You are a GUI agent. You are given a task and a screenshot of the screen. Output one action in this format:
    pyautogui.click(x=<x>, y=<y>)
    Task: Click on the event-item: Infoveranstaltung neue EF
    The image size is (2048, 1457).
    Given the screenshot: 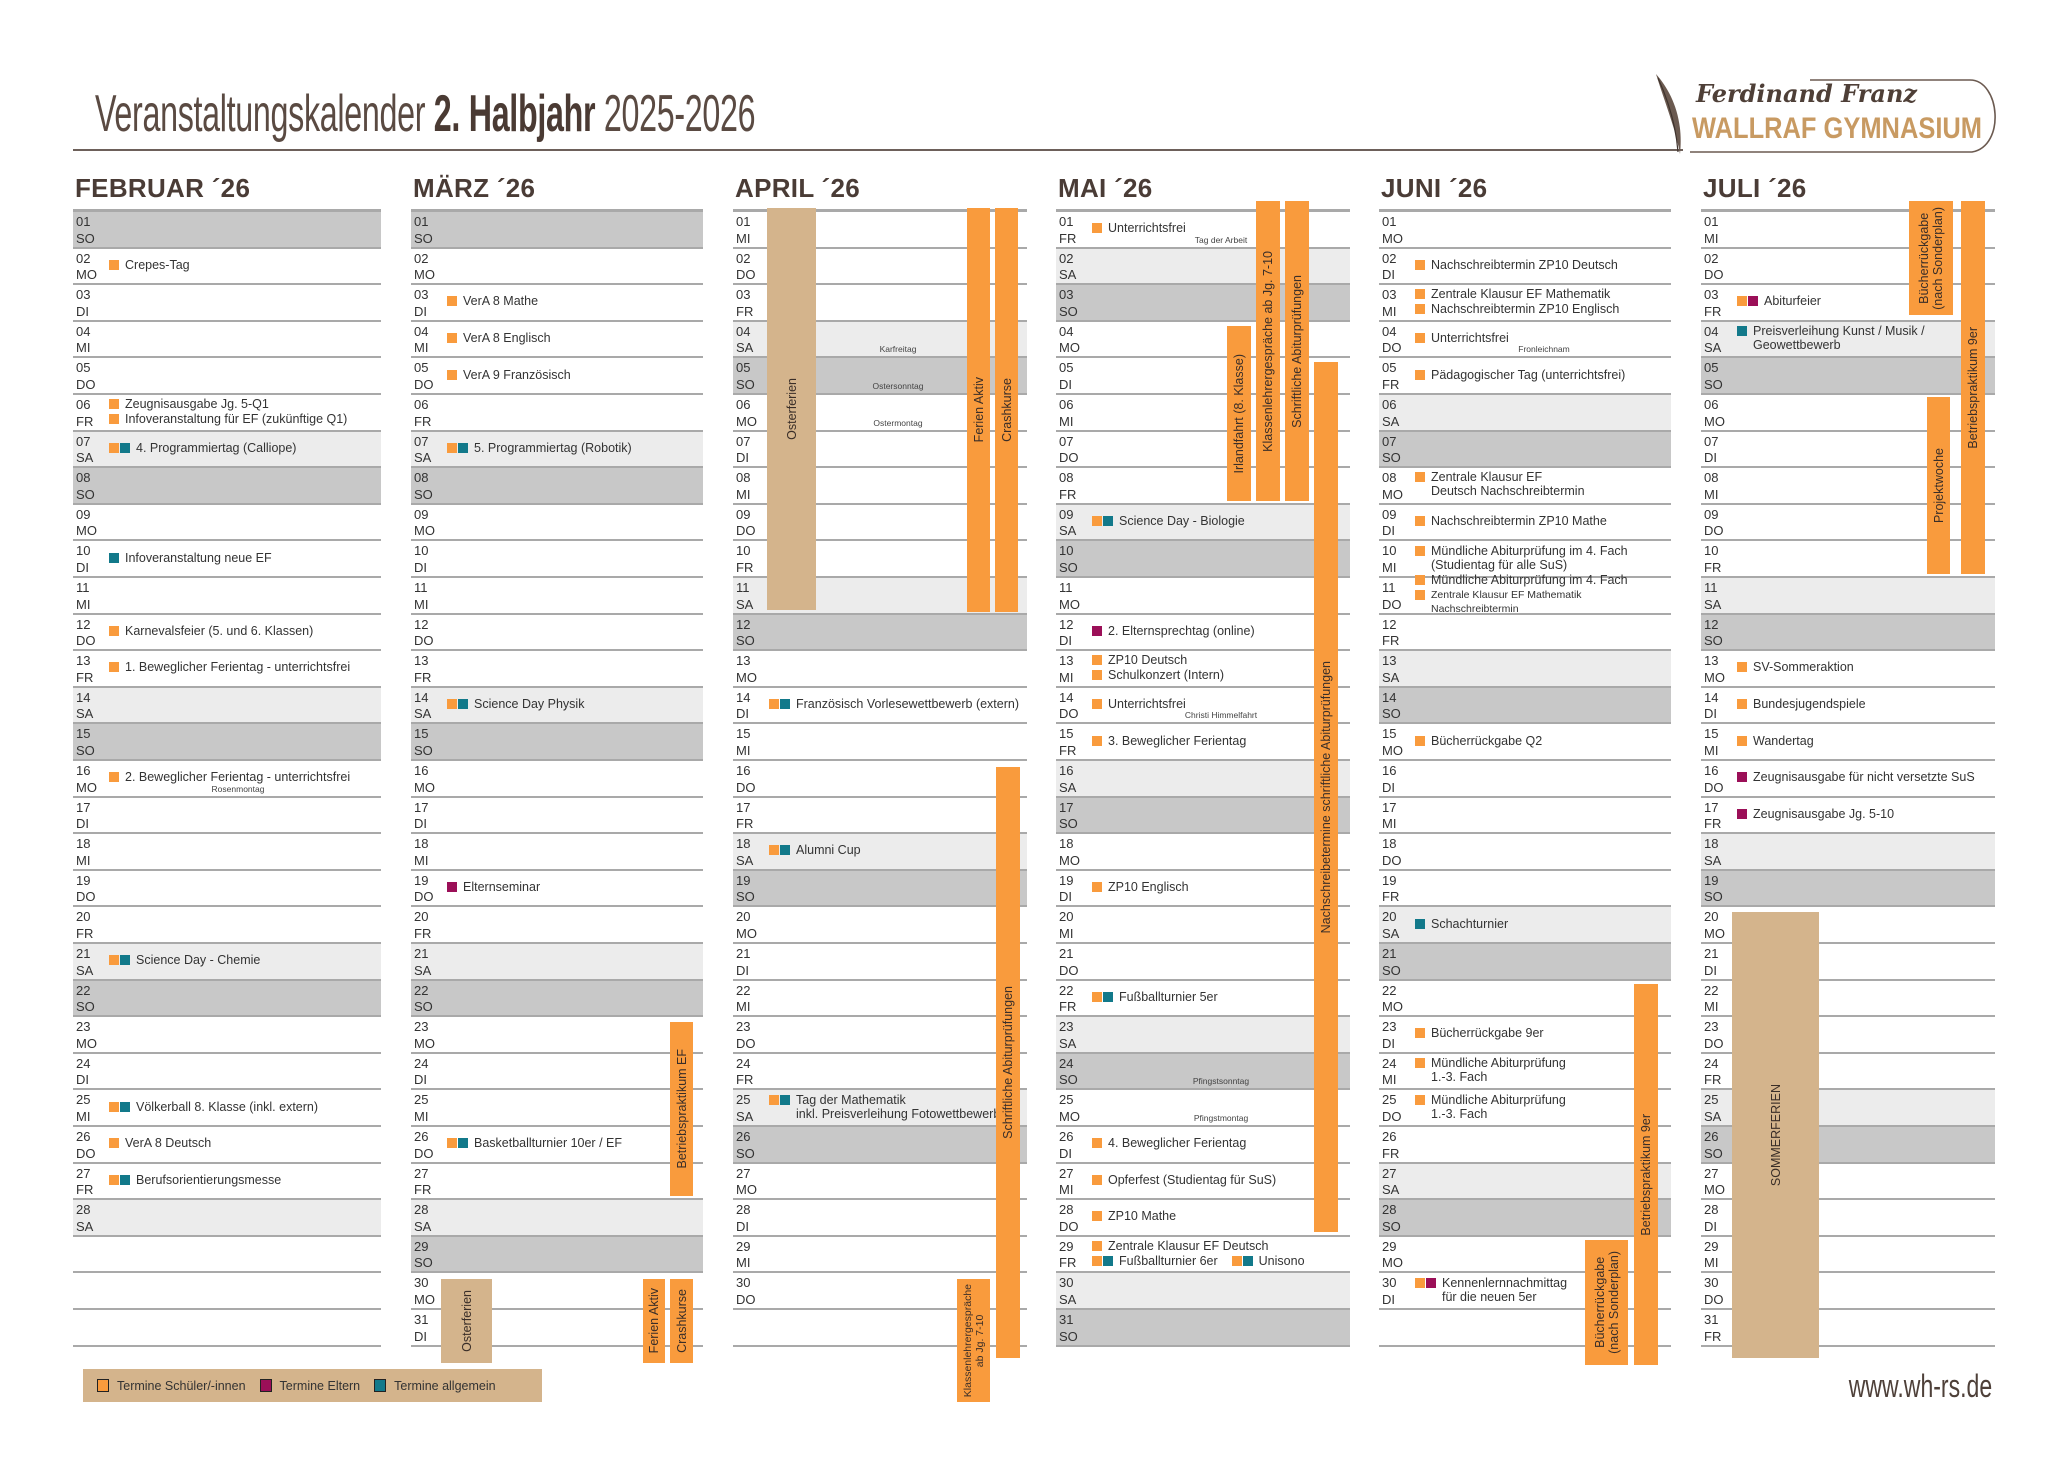 What is the action you would take?
    pyautogui.click(x=190, y=558)
    